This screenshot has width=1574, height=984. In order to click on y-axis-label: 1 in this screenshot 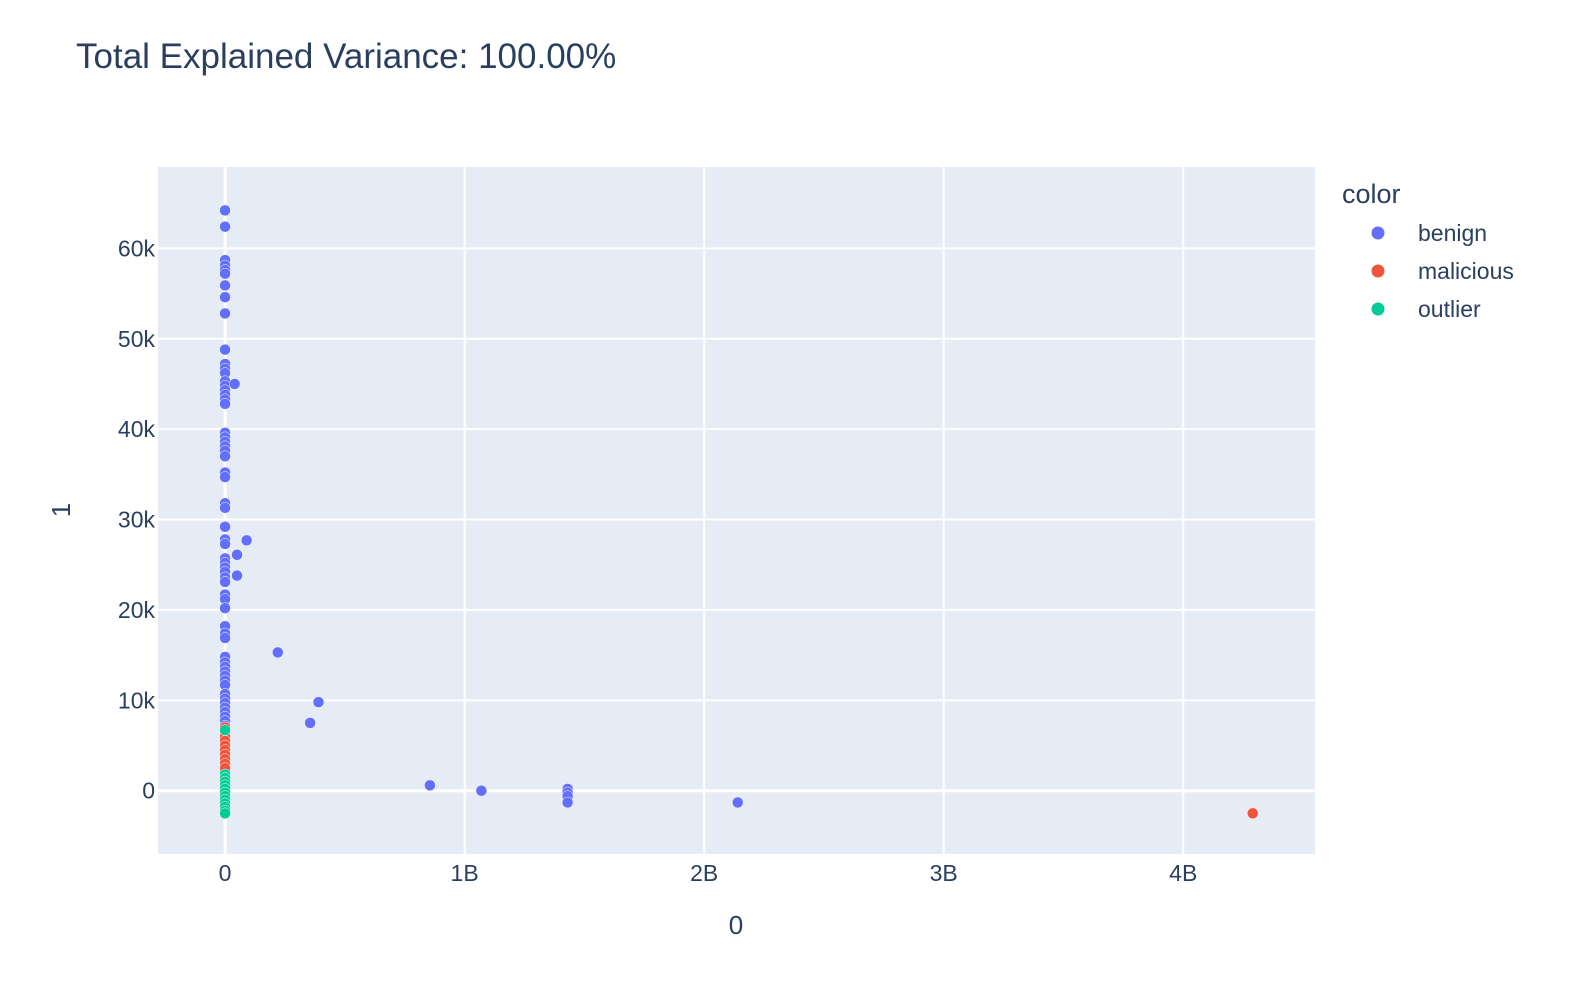, I will do `click(61, 510)`.